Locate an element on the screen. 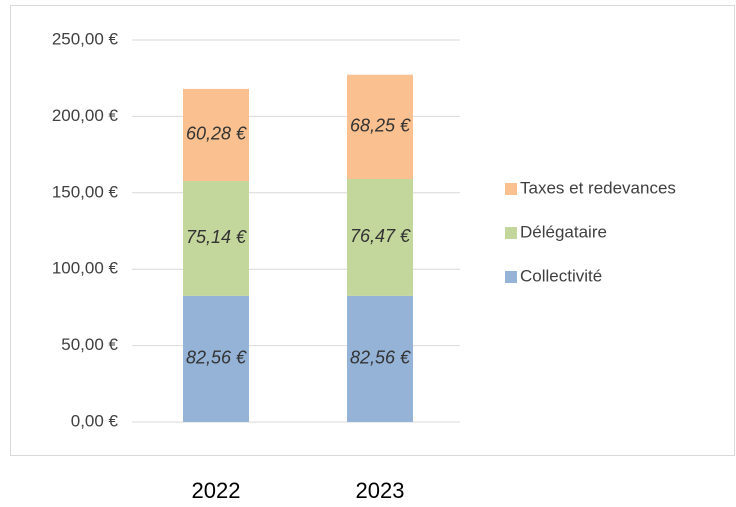 This screenshot has width=736, height=507. value-label: 75,14 € is located at coordinates (216, 237).